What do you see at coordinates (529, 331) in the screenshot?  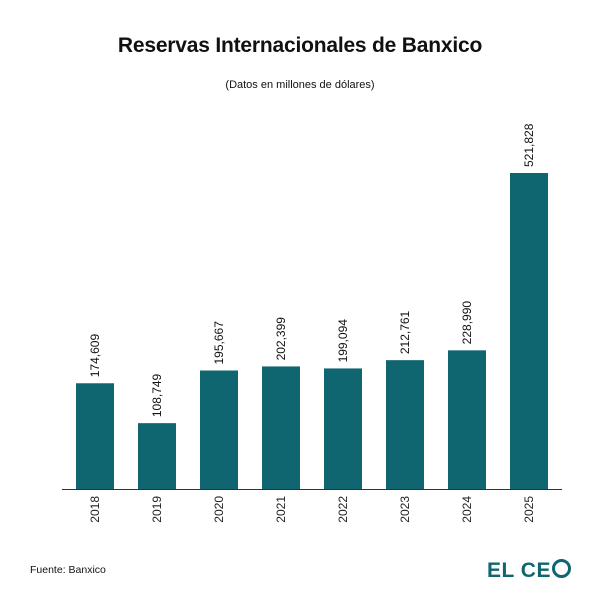 I see `bar-2025` at bounding box center [529, 331].